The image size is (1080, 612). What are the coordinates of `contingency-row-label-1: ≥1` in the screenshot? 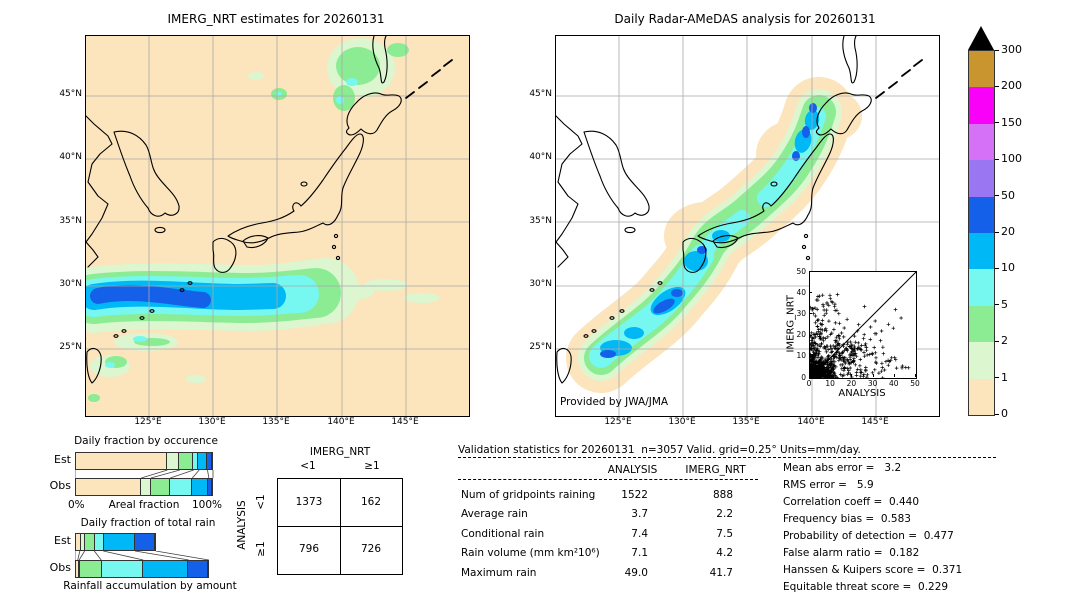 It's located at (260, 549).